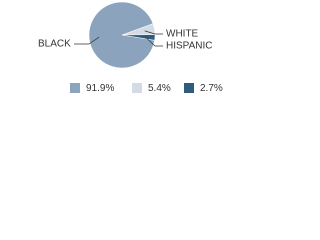 The height and width of the screenshot is (240, 320). I want to click on slice-label: WHITE, so click(182, 34).